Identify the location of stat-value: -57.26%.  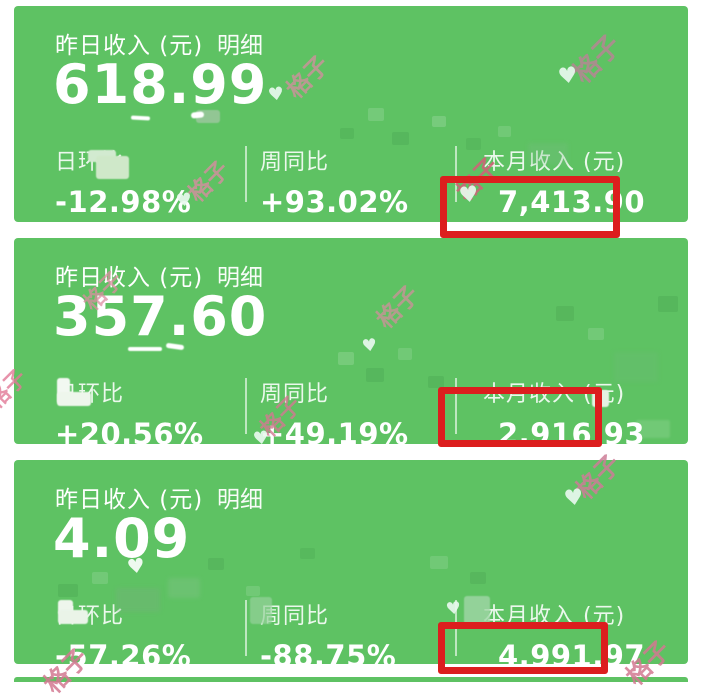
(123, 656).